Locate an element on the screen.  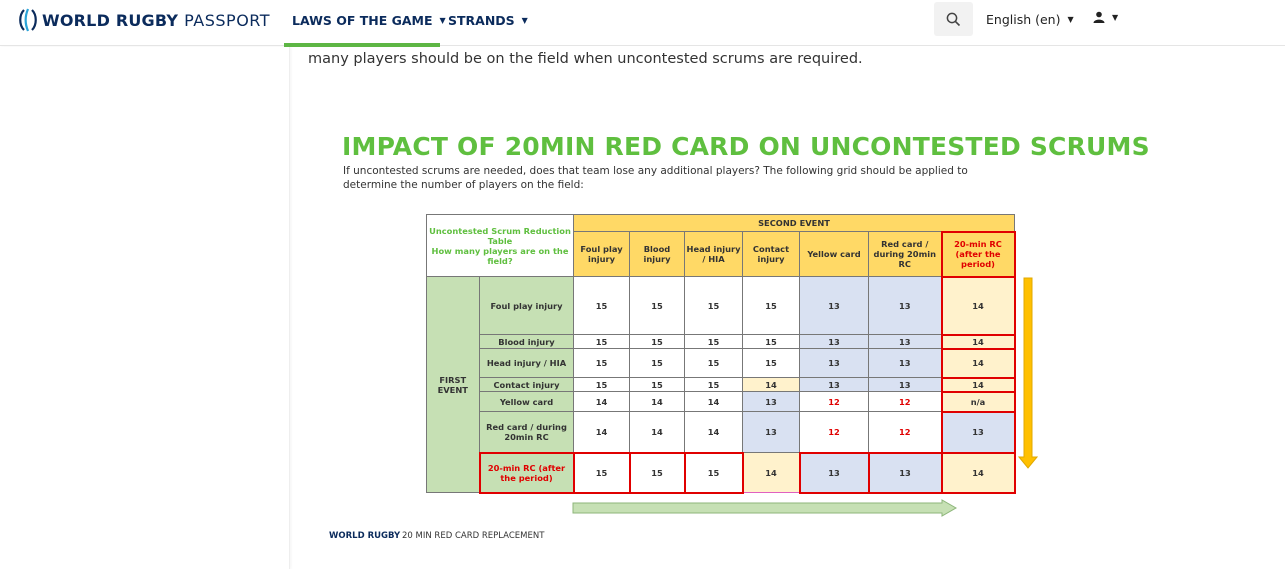
language-selector: English (en) ▼ is located at coordinates (1030, 19).